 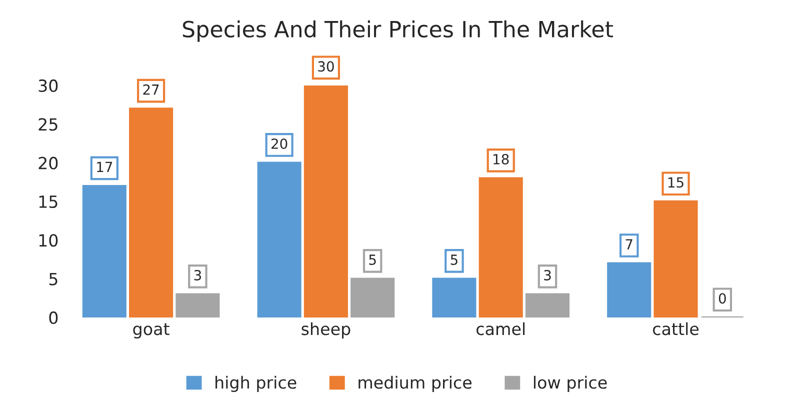 I want to click on y-tick-label: 10, so click(x=48, y=240).